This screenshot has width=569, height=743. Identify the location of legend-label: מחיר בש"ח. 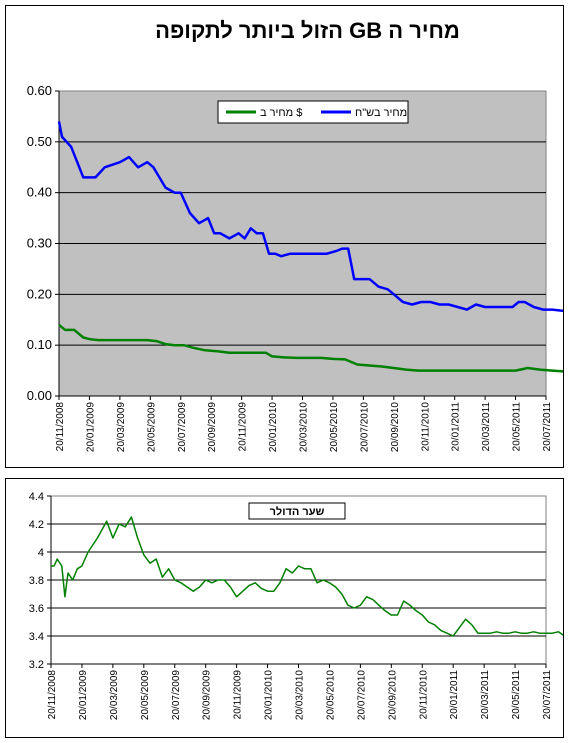
(381, 113).